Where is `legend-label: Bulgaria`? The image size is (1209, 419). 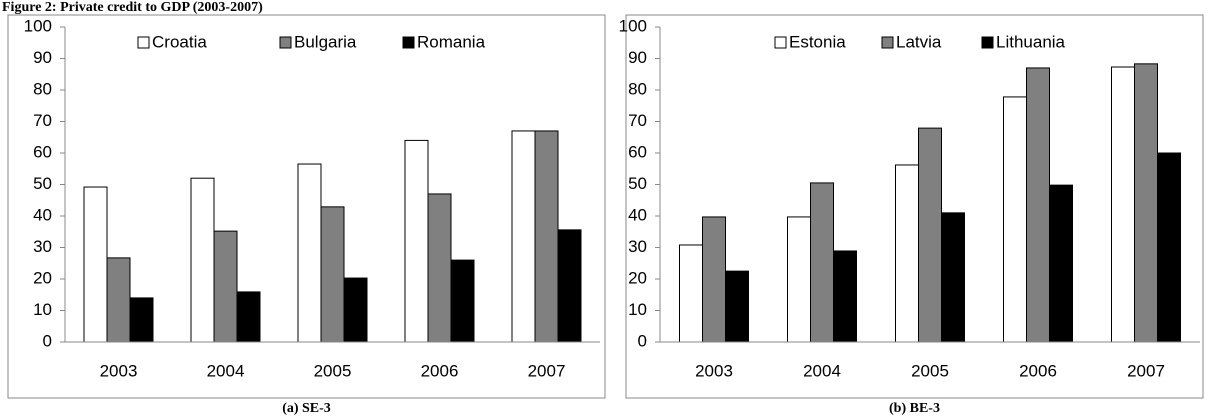 legend-label: Bulgaria is located at coordinates (325, 41).